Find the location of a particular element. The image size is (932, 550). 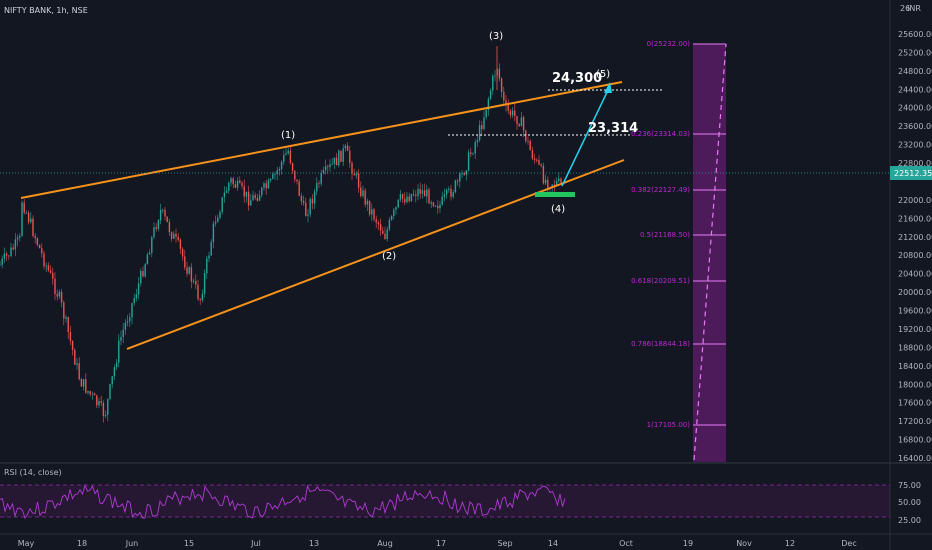

wave-label-3: (3) is located at coordinates (496, 36).